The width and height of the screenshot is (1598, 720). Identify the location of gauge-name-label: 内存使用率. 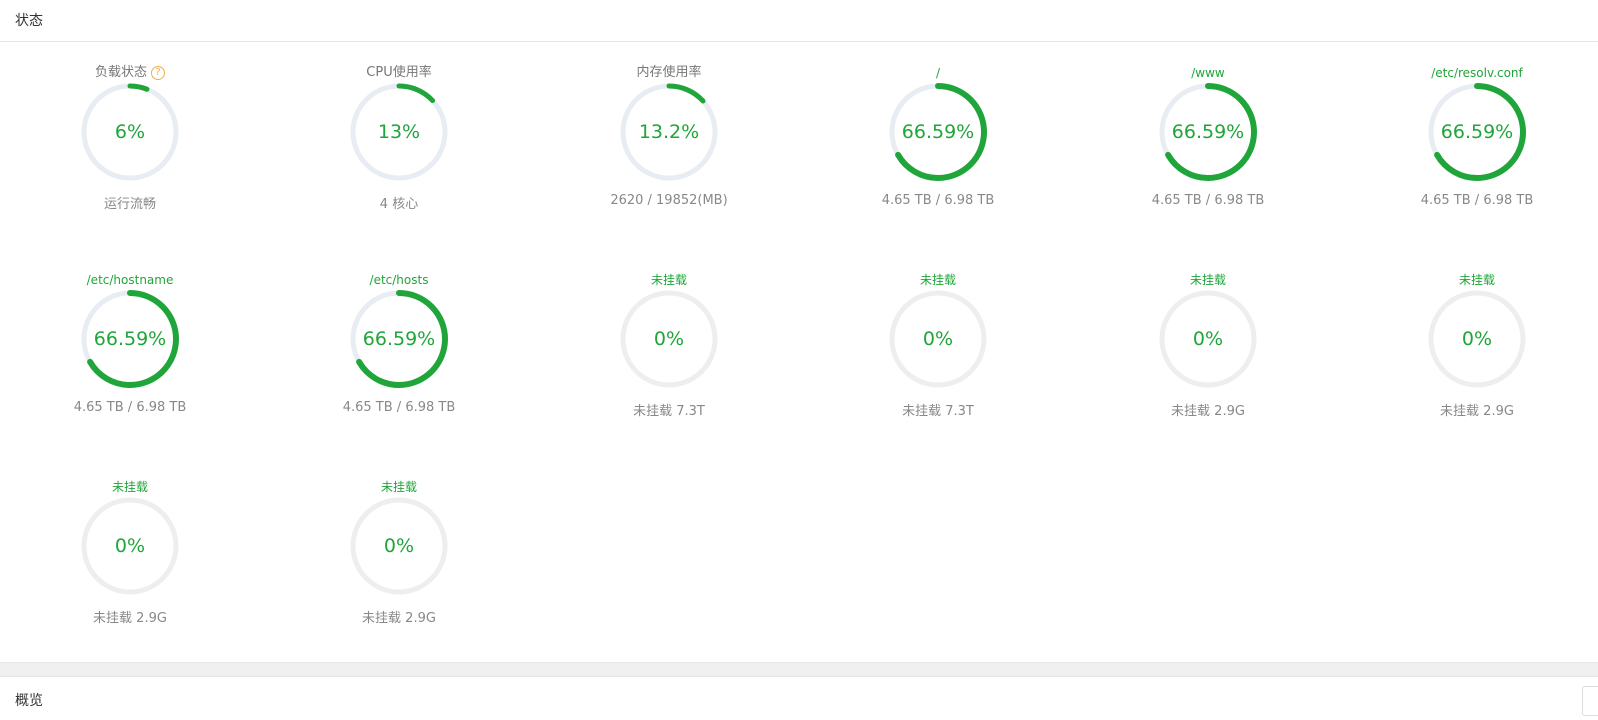
(669, 72).